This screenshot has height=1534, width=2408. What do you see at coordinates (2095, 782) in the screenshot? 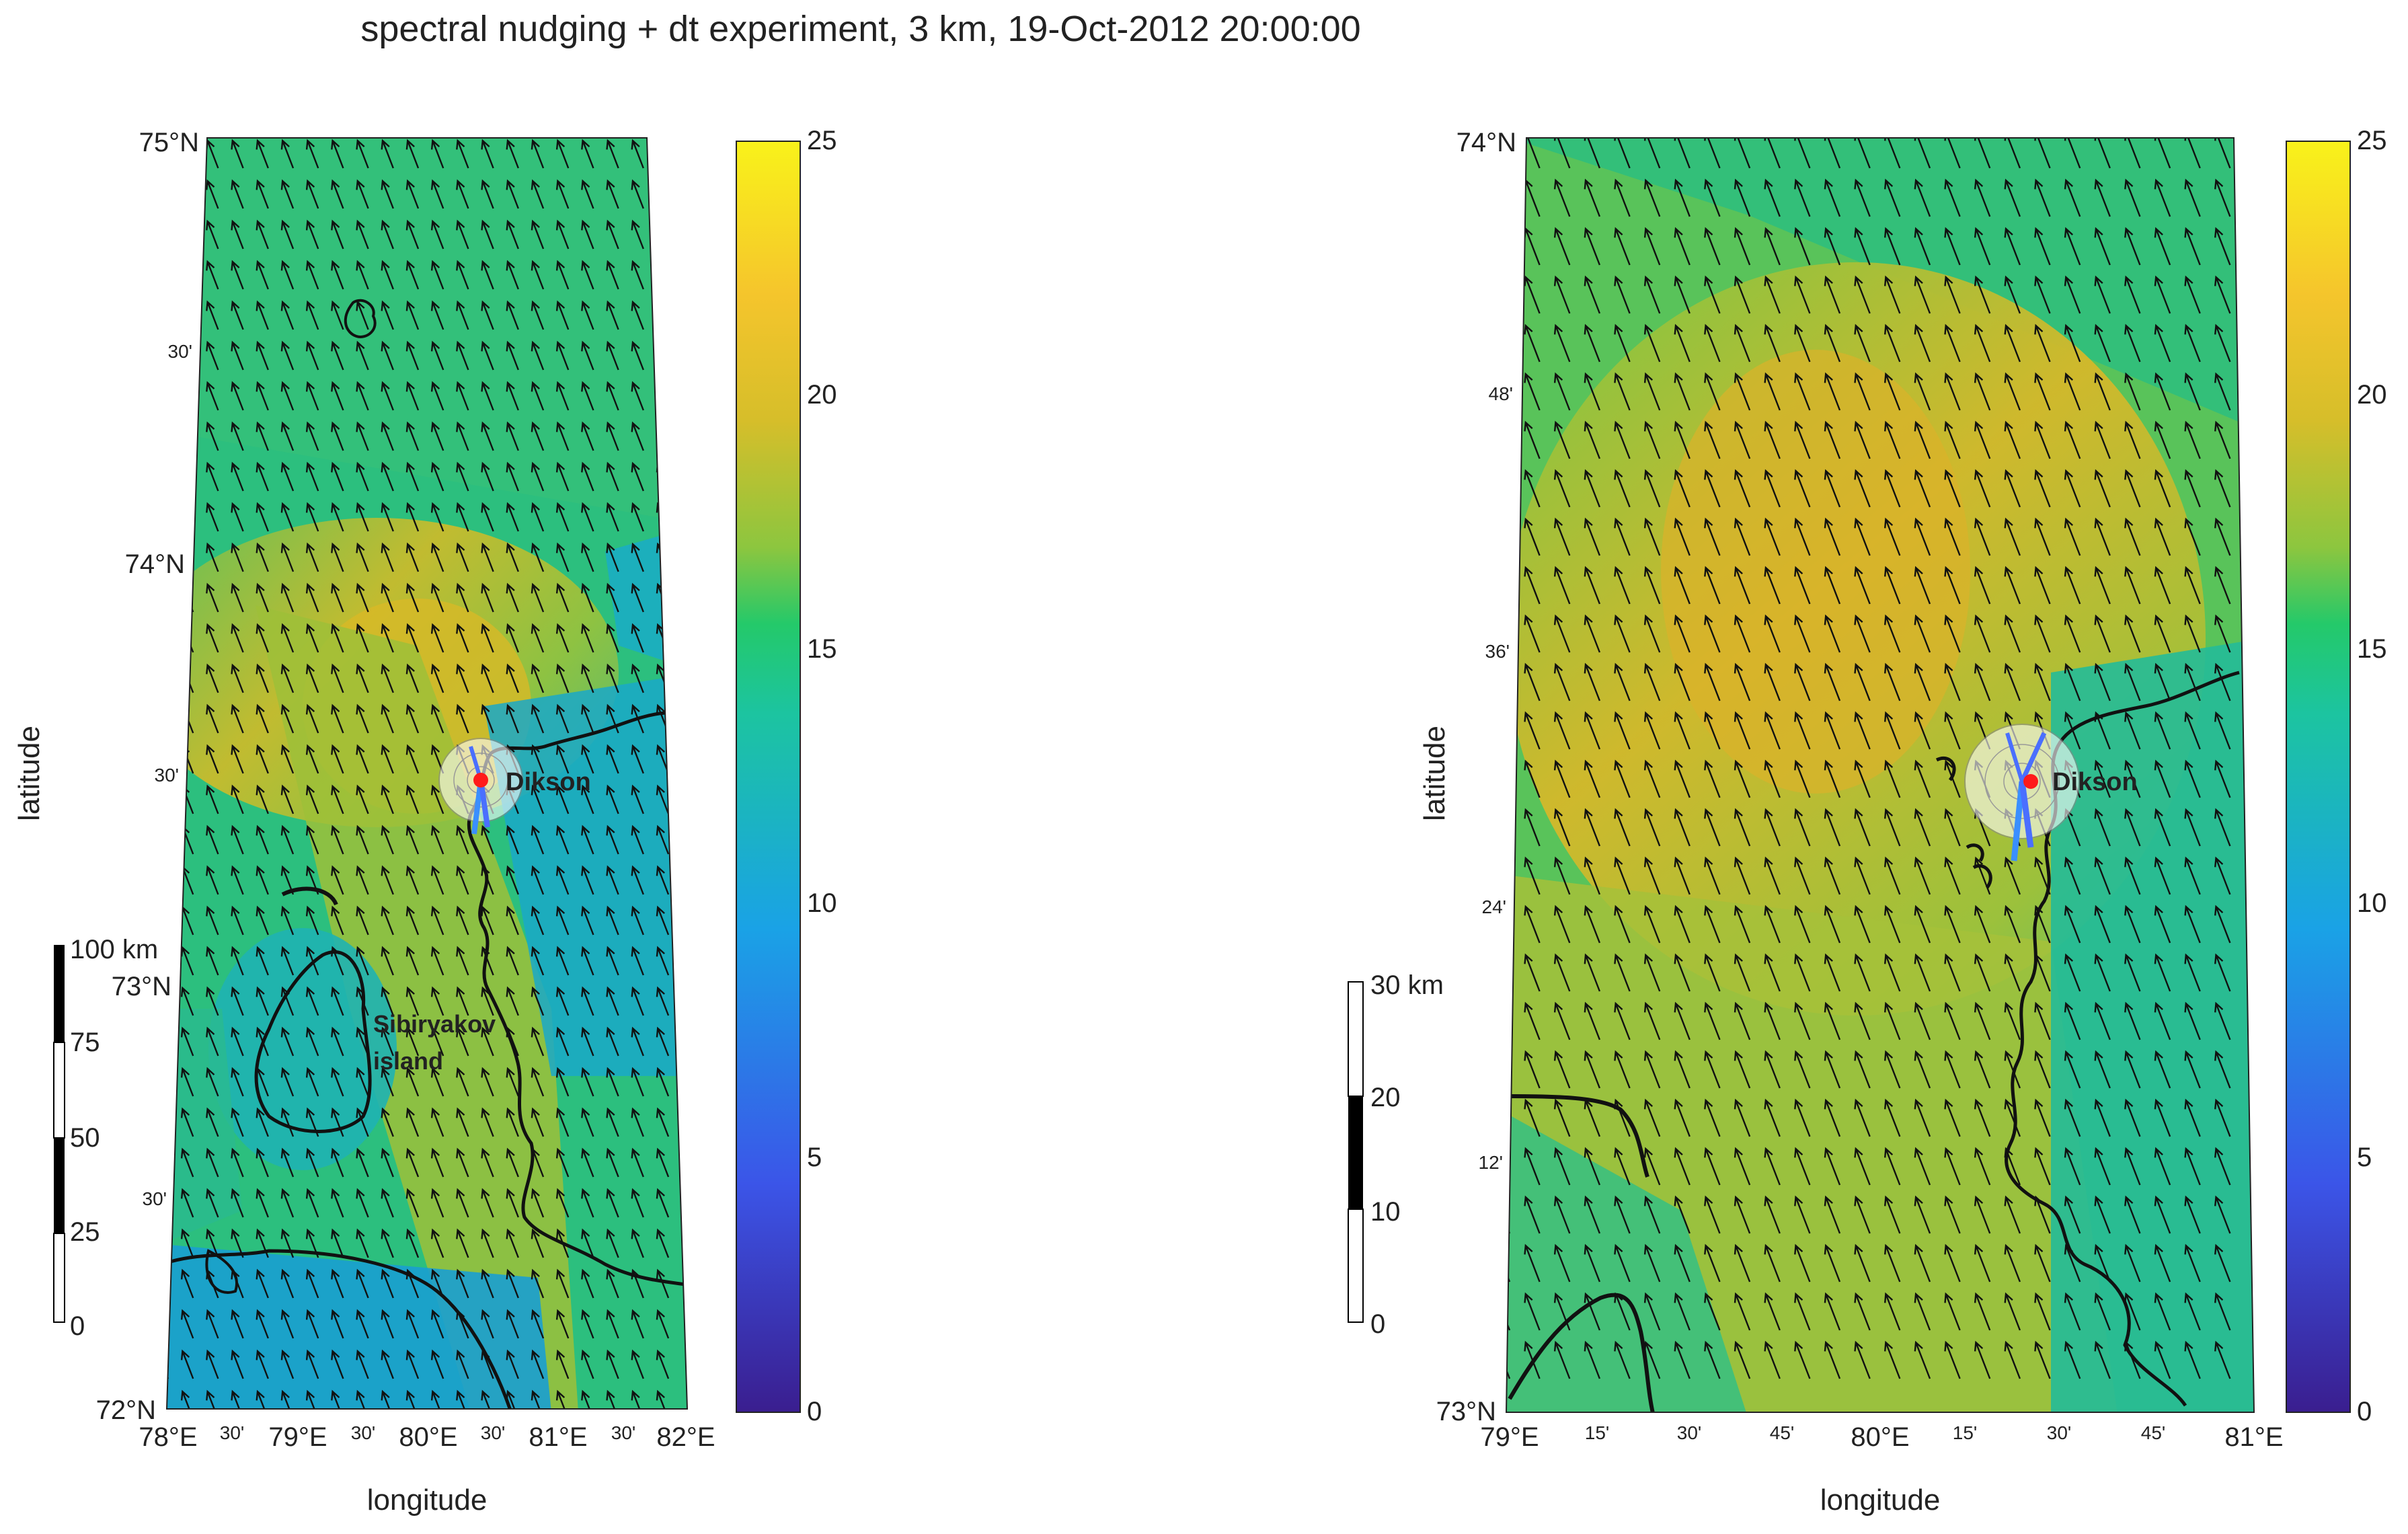
I see `dikson-label-right: Dikson` at bounding box center [2095, 782].